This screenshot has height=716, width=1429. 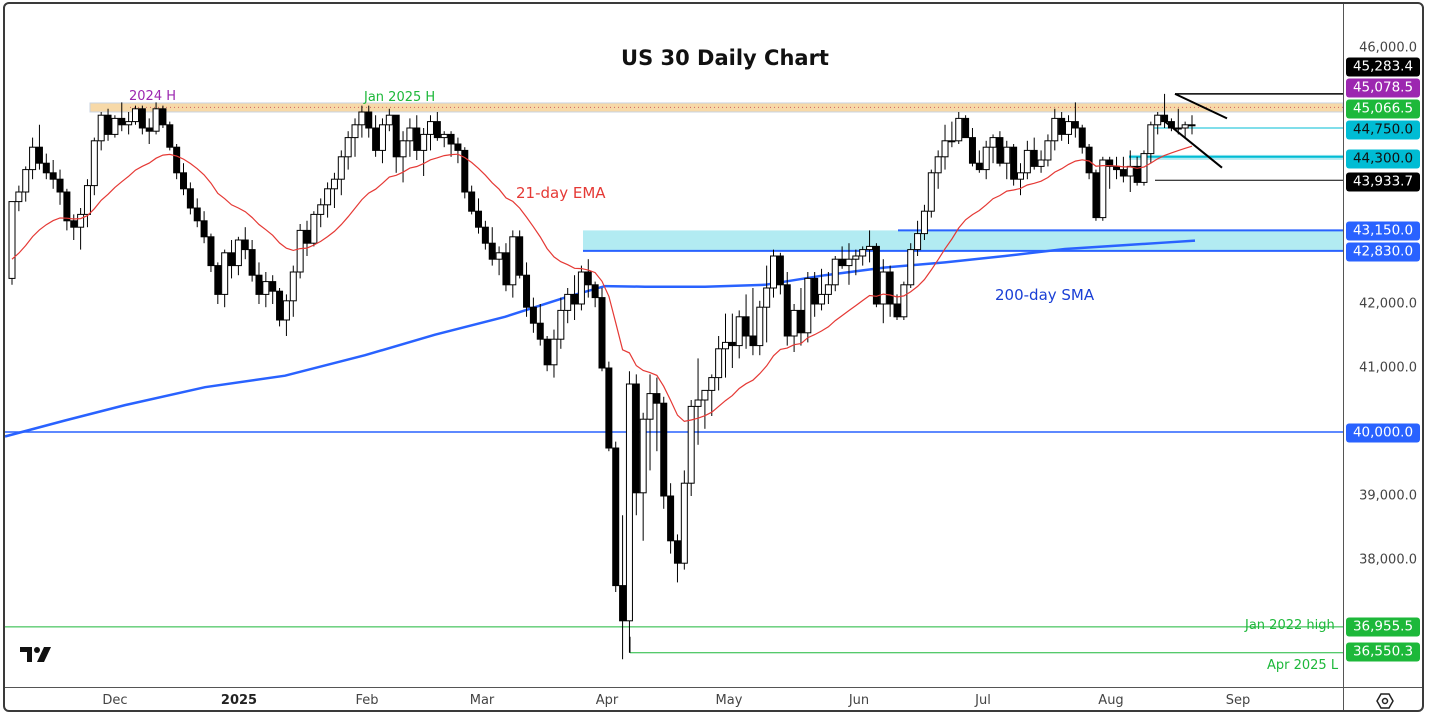 I want to click on time-axis: Dec 2025 Feb Mar Apr May Jun Jul Aug Sep, so click(x=674, y=698).